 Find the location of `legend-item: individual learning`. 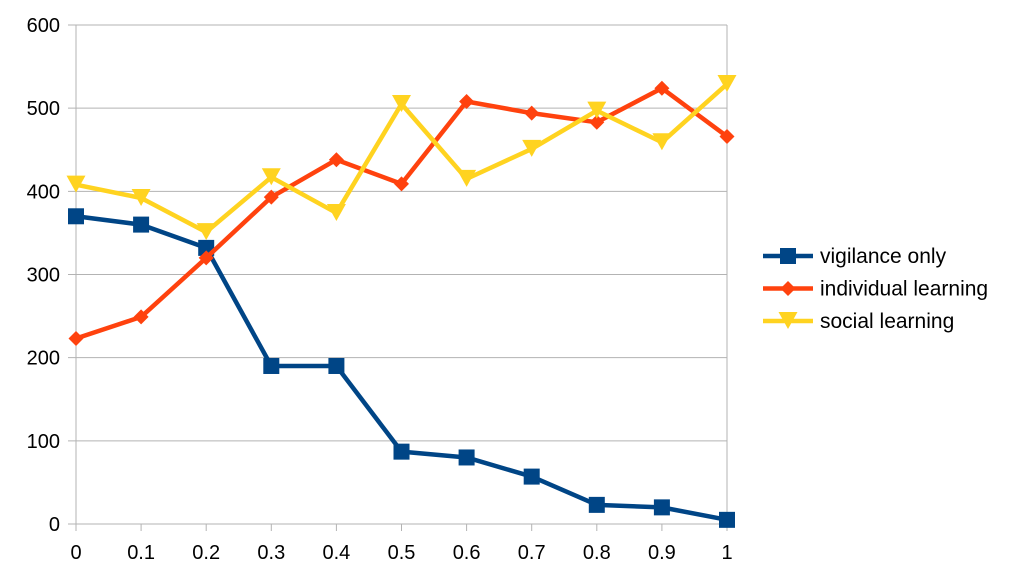

legend-item: individual learning is located at coordinates (875, 289).